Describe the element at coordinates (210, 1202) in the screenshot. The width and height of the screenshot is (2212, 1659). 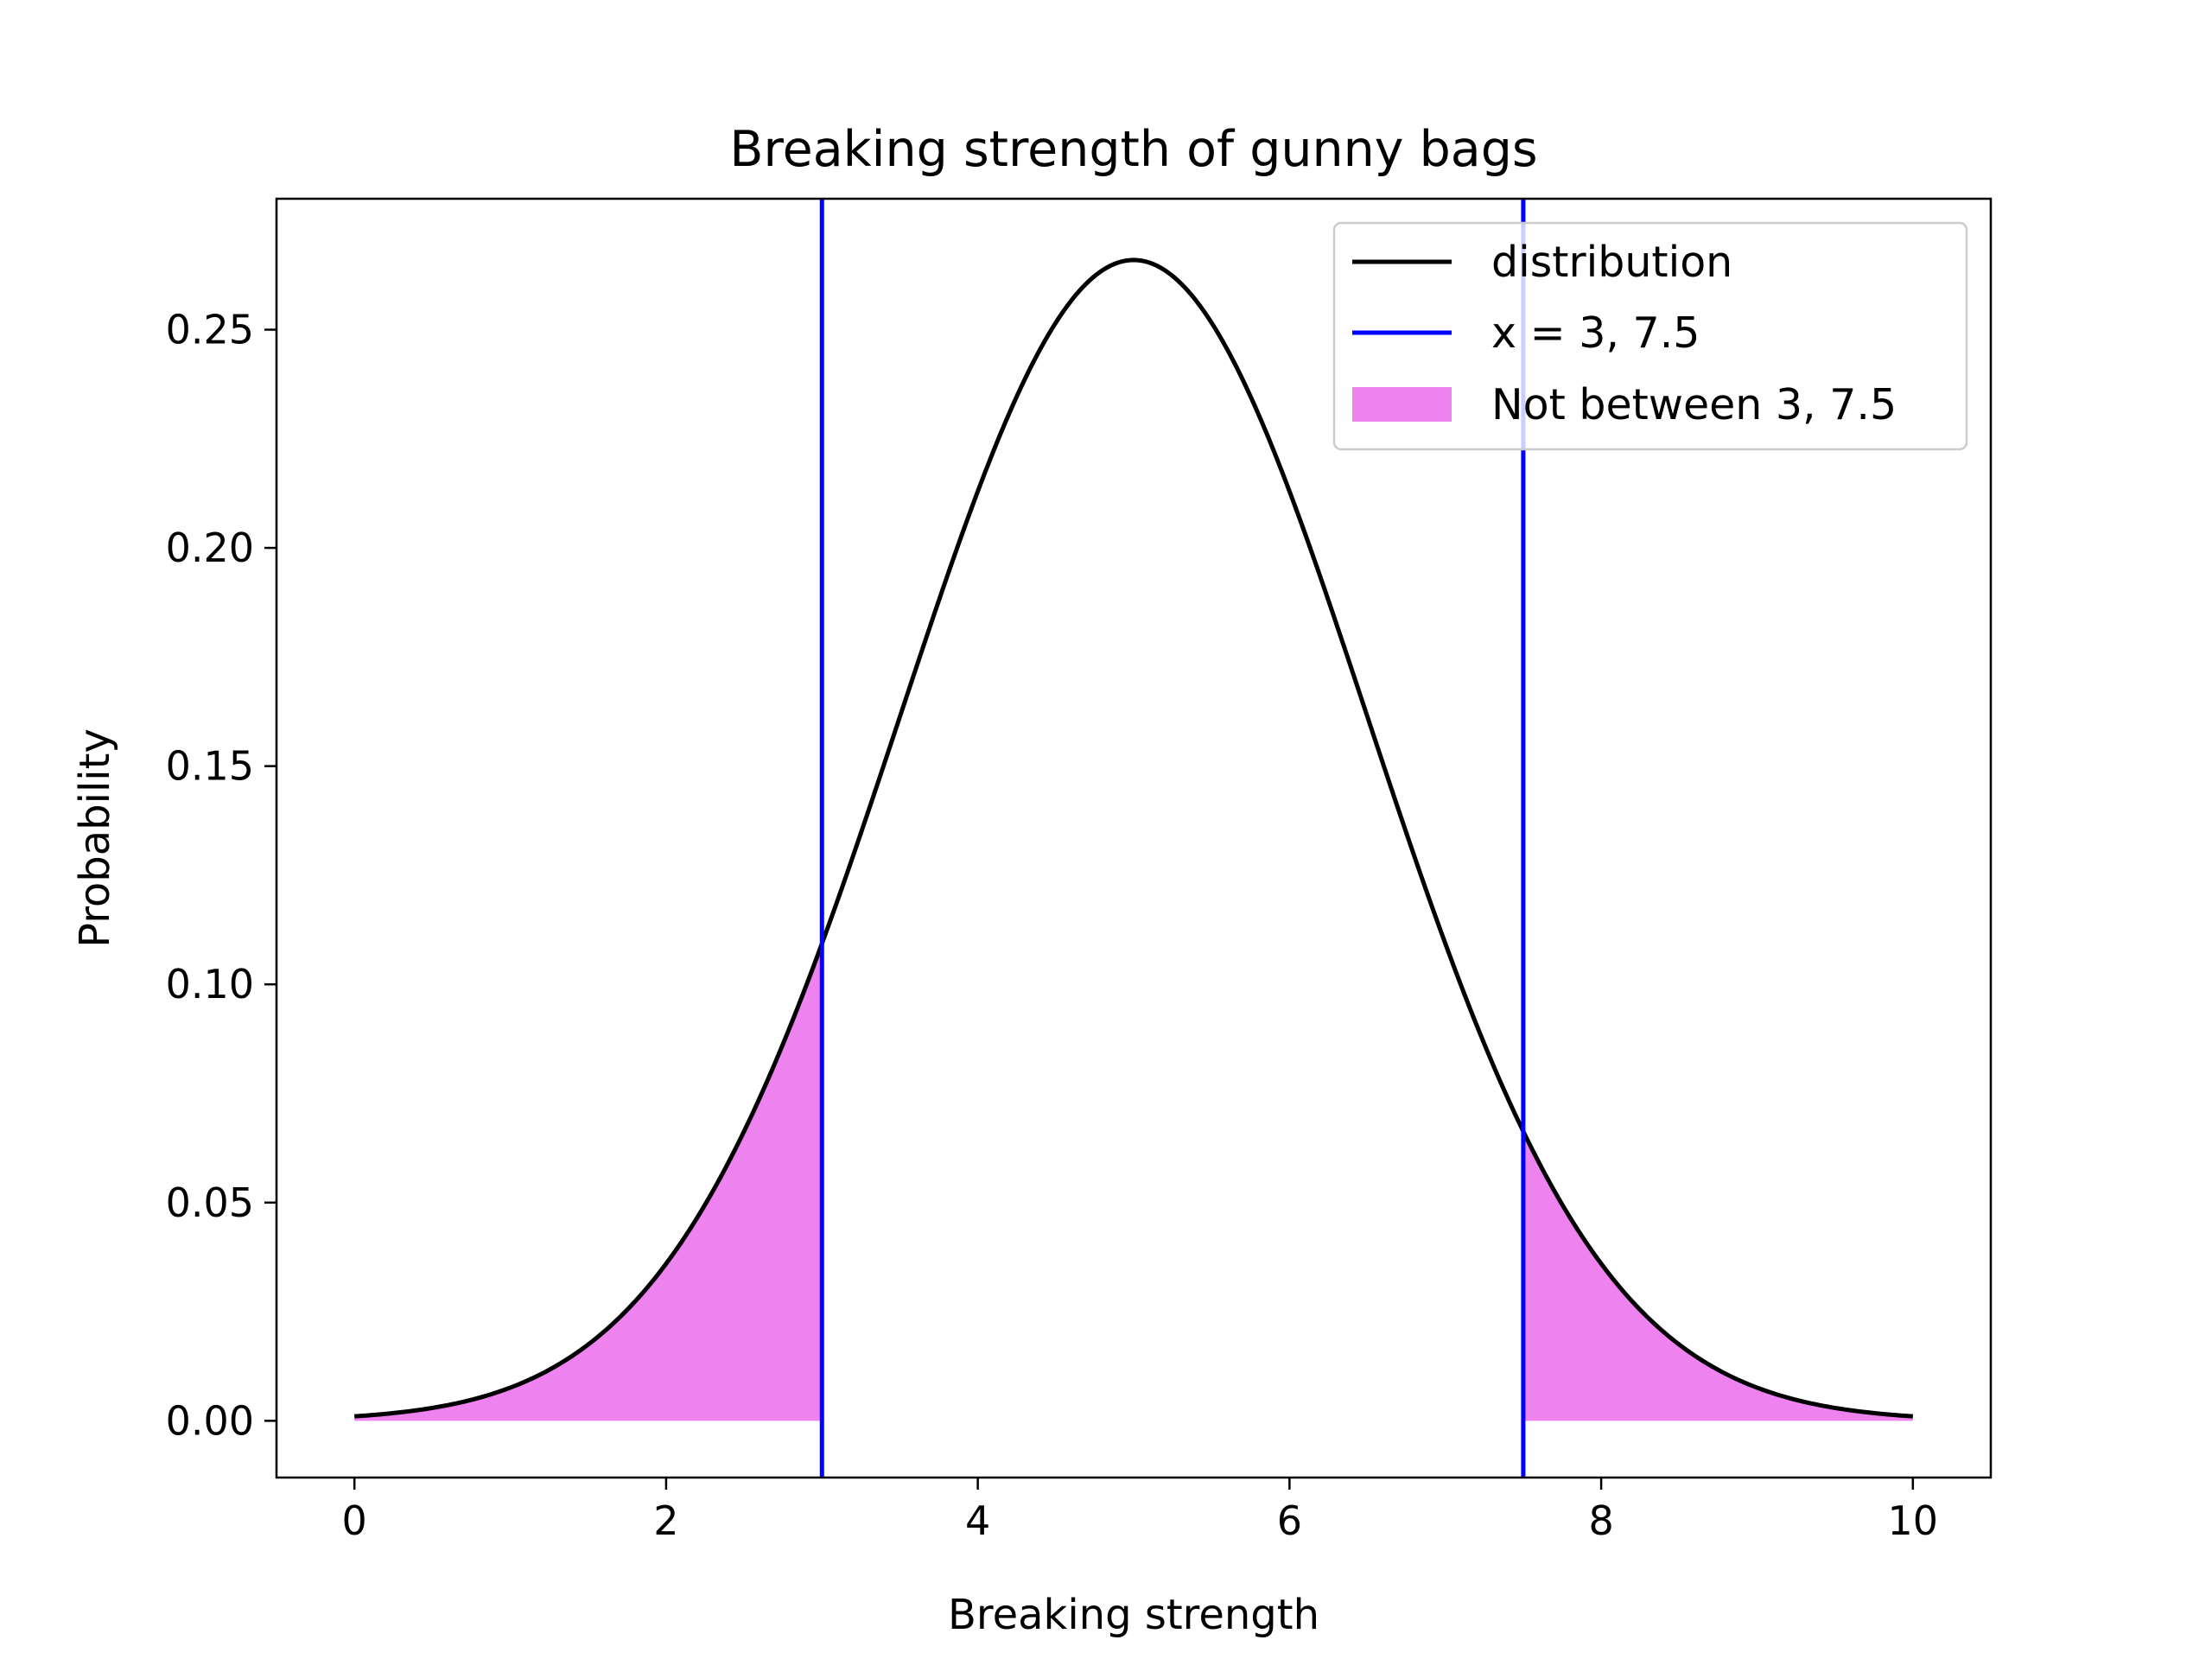
I see `y-tick-label: 0.05` at that location.